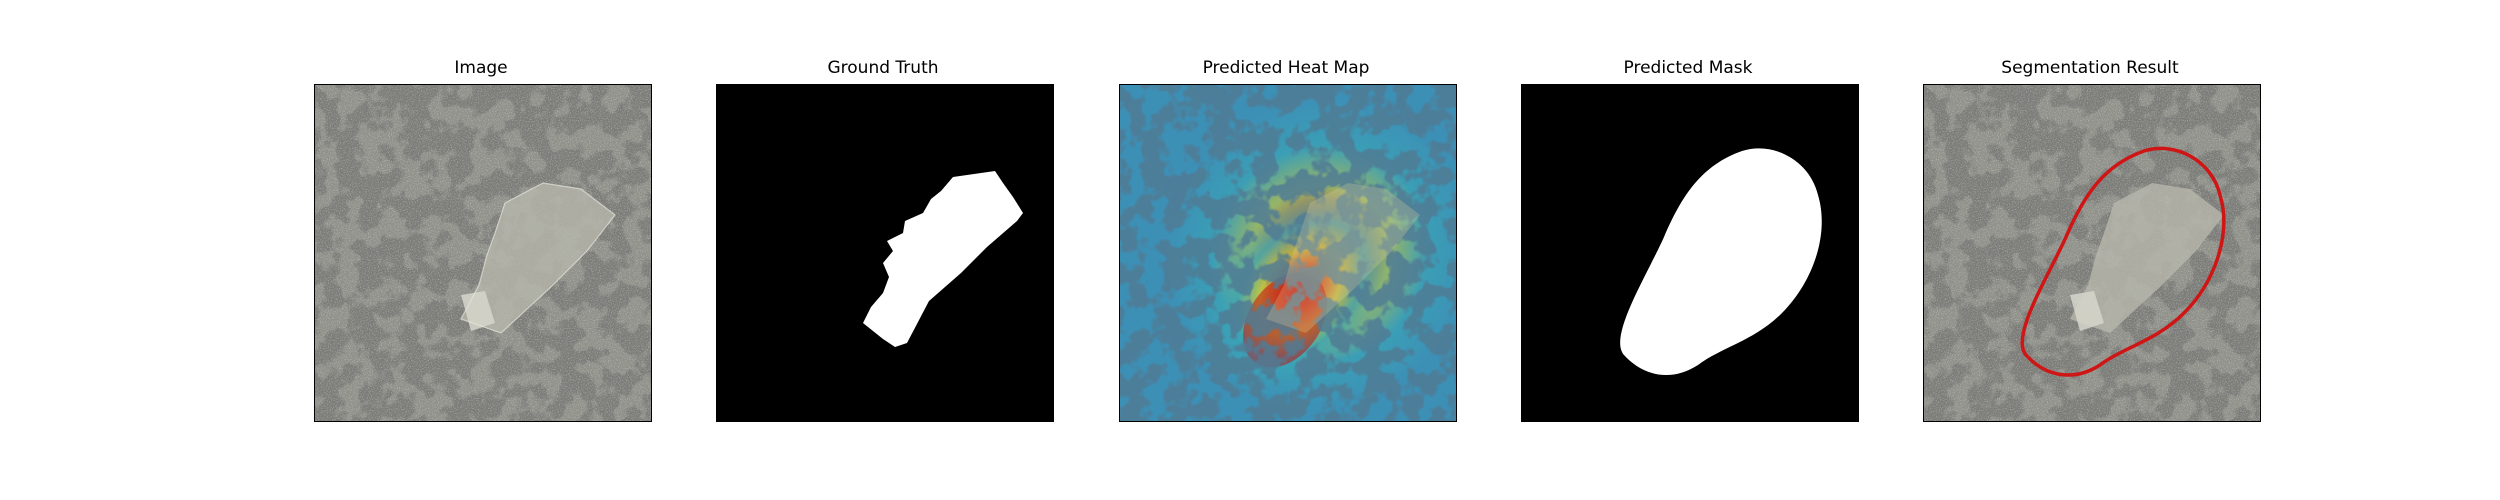  What do you see at coordinates (481, 68) in the screenshot?
I see `panel-title-image: Image` at bounding box center [481, 68].